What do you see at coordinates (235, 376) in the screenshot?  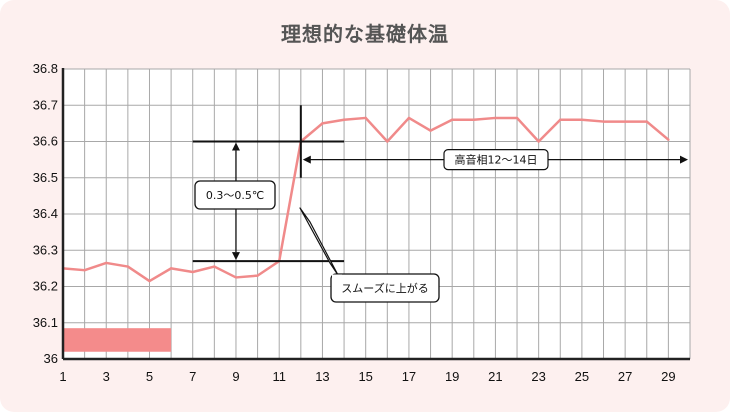 I see `x-tick-label: 9` at bounding box center [235, 376].